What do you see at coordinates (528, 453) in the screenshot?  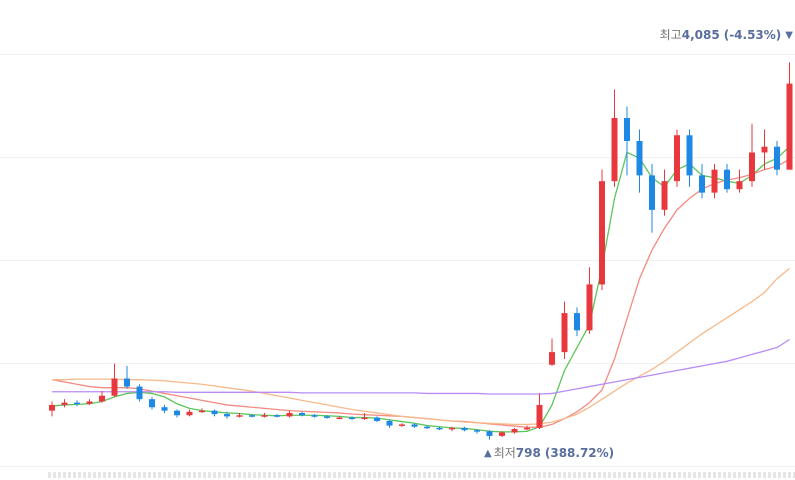 I see `low-value: 798` at bounding box center [528, 453].